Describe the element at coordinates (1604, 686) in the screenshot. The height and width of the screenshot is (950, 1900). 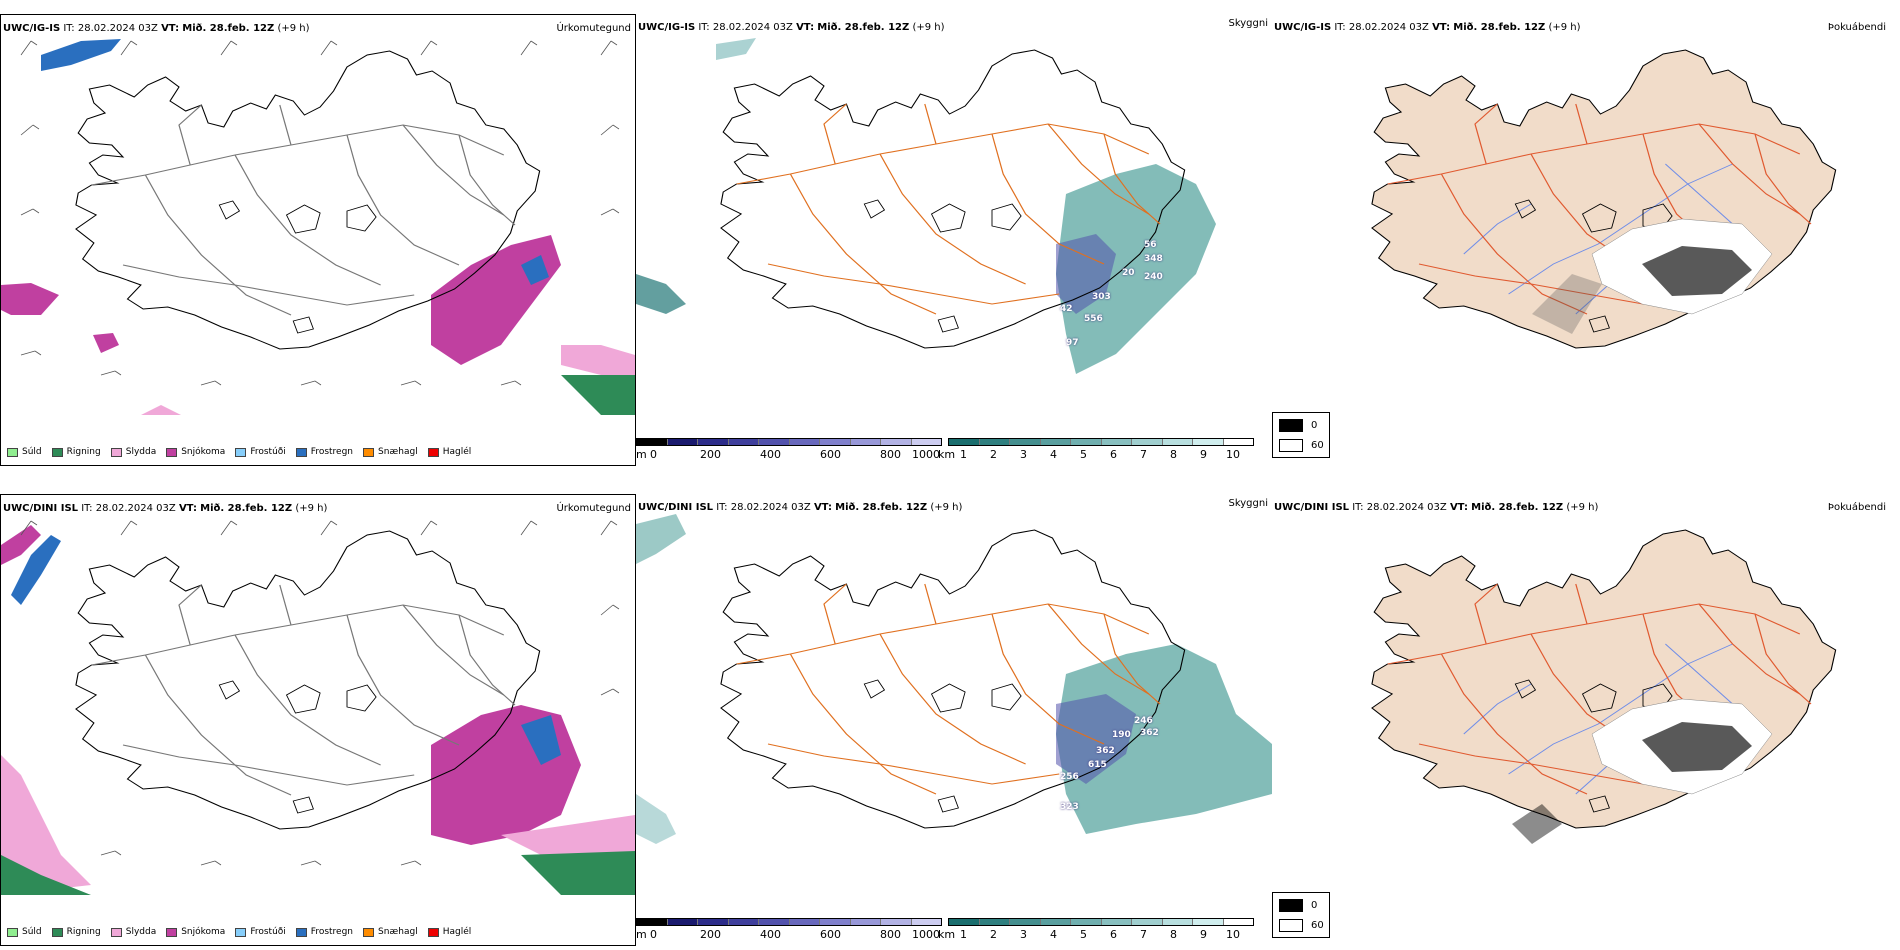
I see `fog-map-bottom` at that location.